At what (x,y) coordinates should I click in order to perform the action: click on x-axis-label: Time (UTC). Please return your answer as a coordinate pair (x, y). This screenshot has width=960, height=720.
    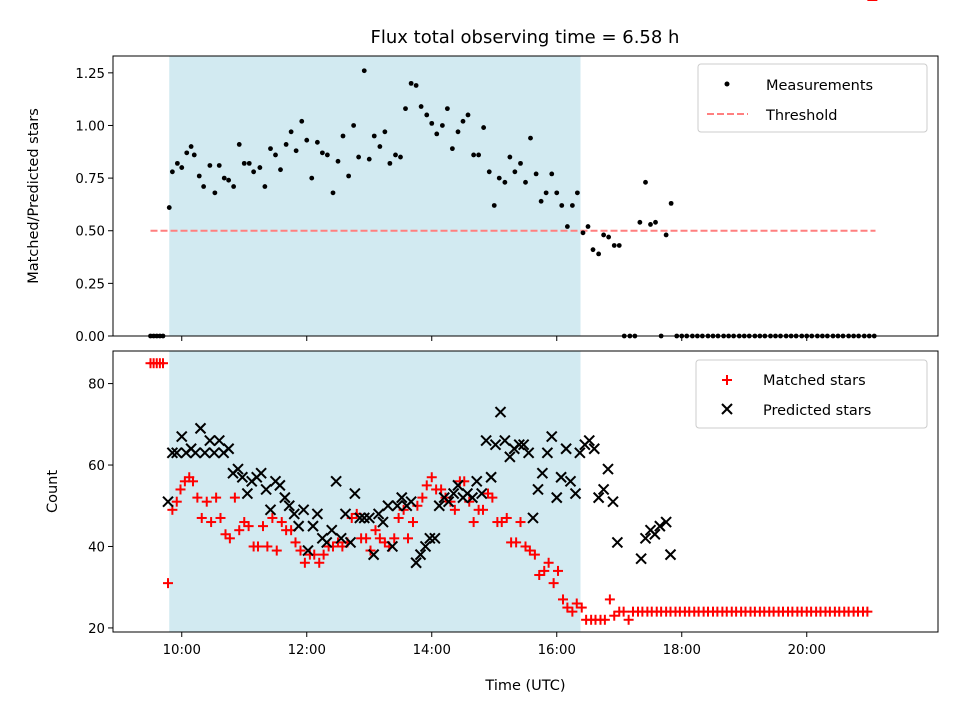
    Looking at the image, I should click on (524, 686).